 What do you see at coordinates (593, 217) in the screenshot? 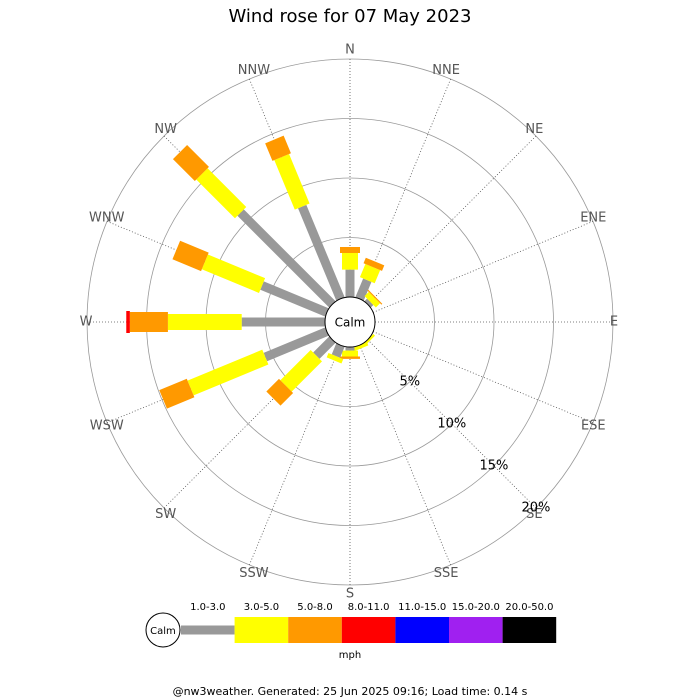
I see `direction-label: ENE` at bounding box center [593, 217].